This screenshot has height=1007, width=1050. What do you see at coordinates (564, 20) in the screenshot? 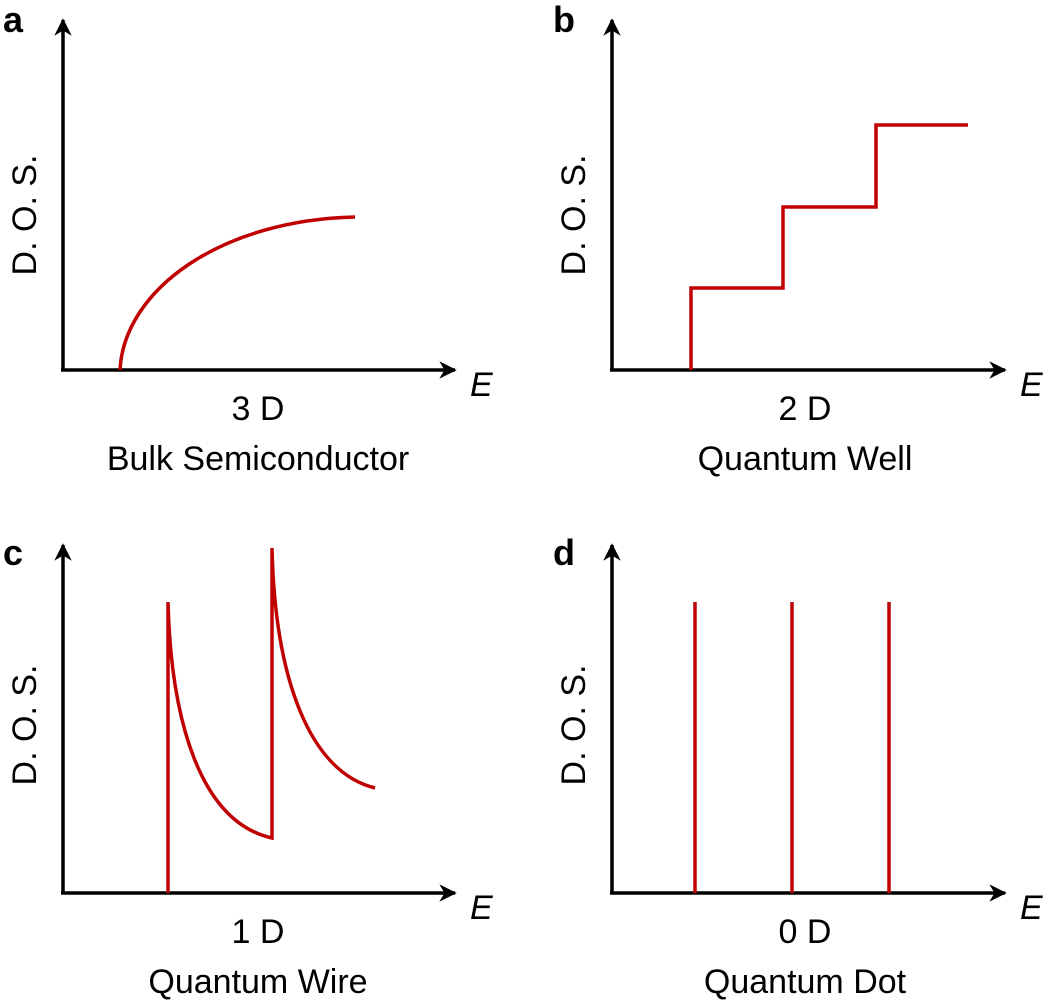
I see `panel-letter: b` at bounding box center [564, 20].